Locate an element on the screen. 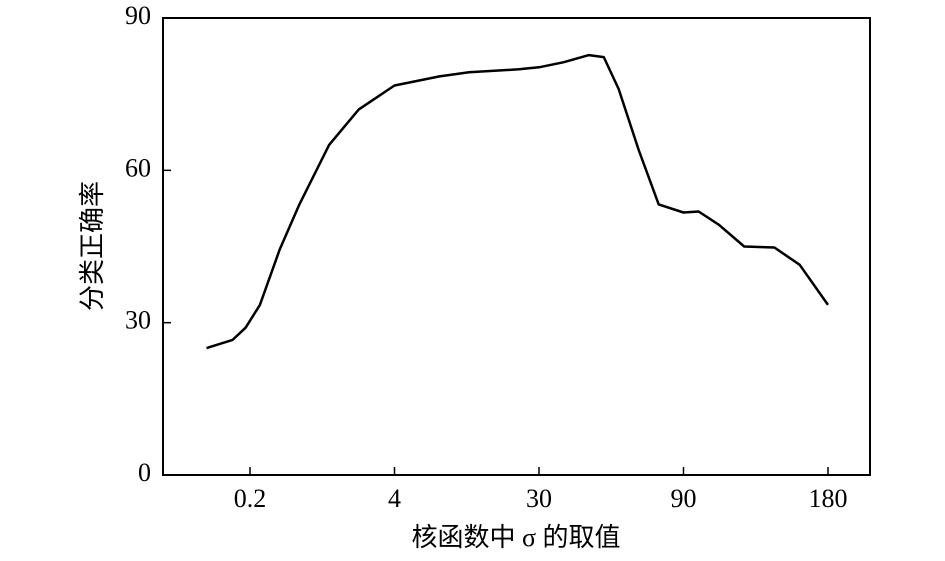  x-tick-label: 180 is located at coordinates (828, 498).